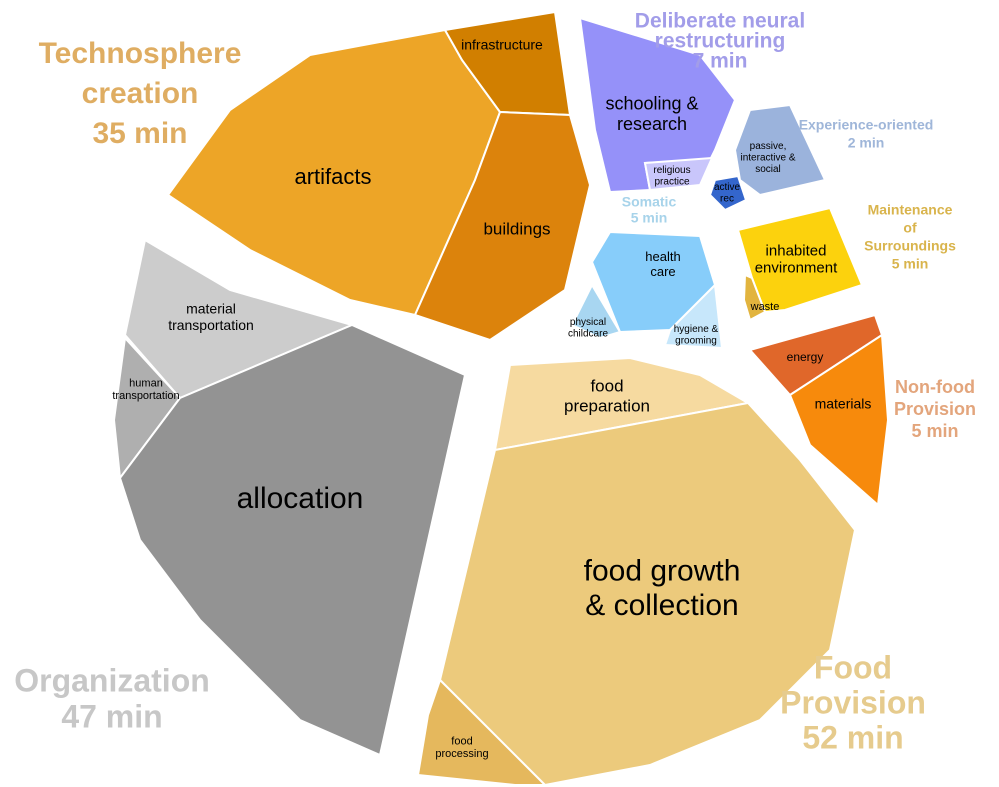 The height and width of the screenshot is (787, 999). What do you see at coordinates (516, 228) in the screenshot?
I see `cell-label: buildings` at bounding box center [516, 228].